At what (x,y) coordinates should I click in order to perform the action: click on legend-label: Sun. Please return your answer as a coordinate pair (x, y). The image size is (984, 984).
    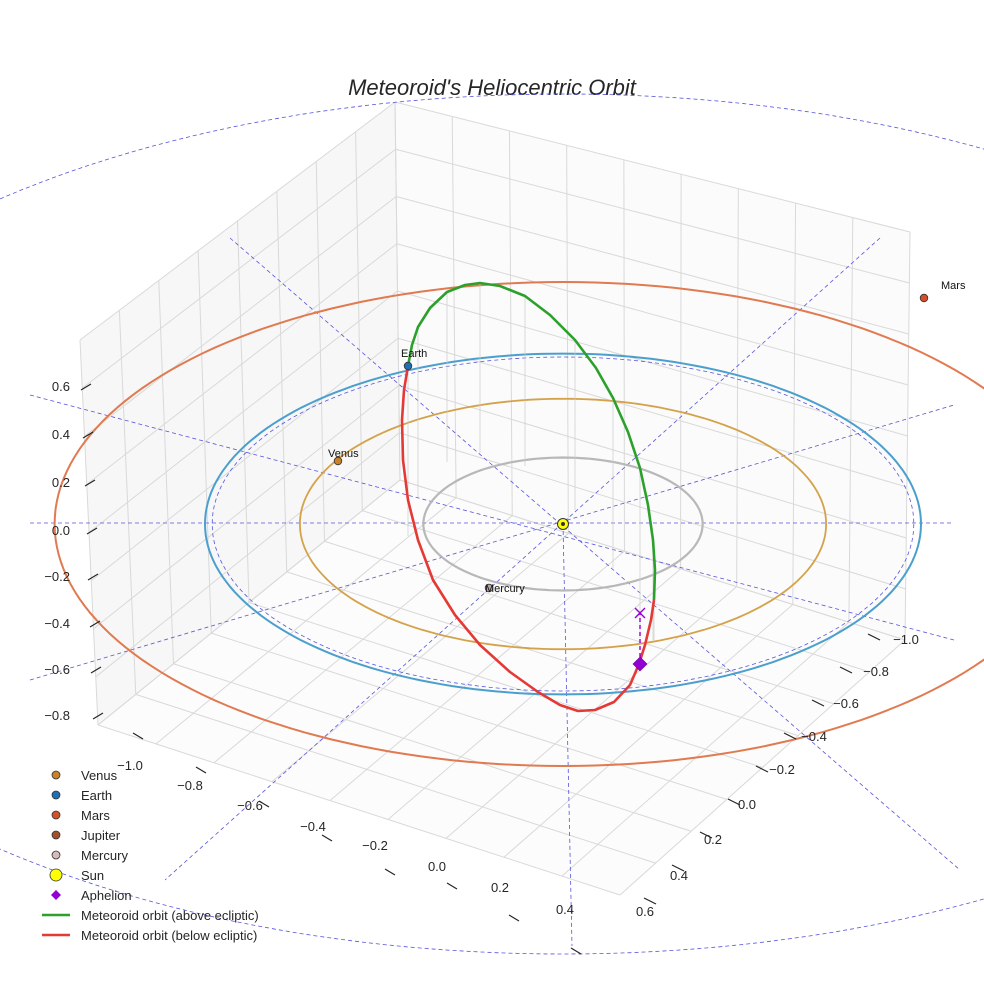
    Looking at the image, I should click on (92, 875).